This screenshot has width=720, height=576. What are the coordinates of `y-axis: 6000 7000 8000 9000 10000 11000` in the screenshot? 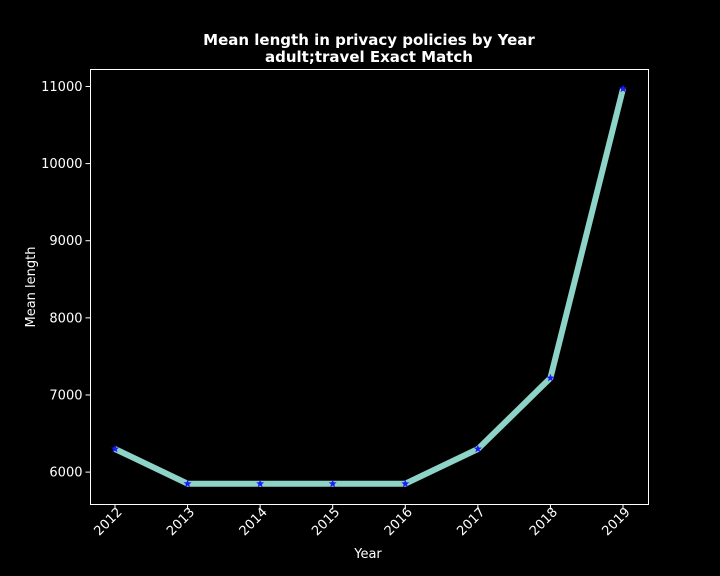 It's located at (66, 280).